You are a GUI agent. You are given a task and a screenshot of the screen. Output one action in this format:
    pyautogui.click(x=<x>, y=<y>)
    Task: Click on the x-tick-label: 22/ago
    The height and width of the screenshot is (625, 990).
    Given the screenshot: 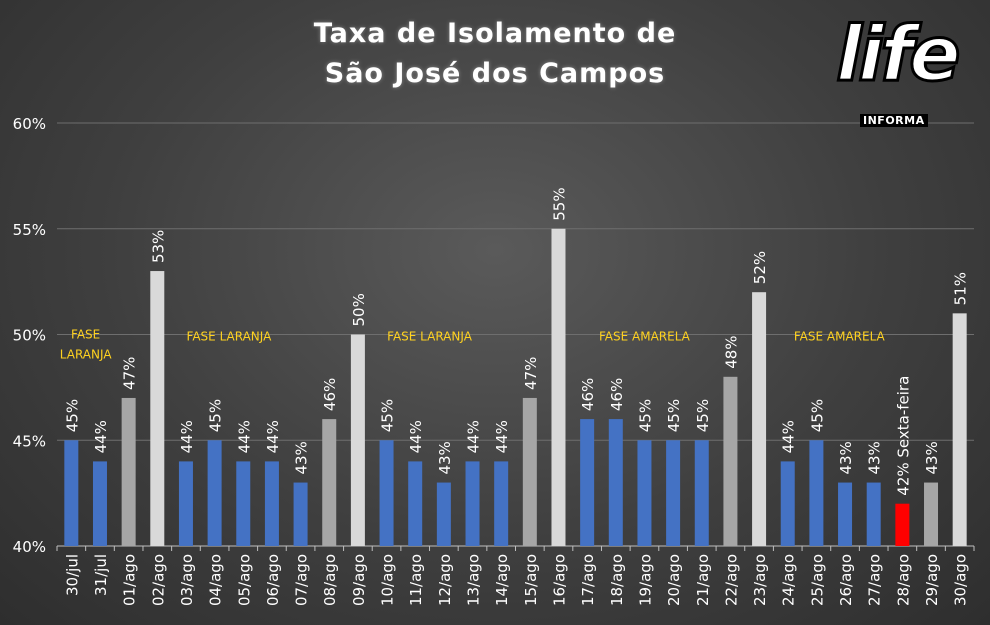 What is the action you would take?
    pyautogui.click(x=731, y=580)
    